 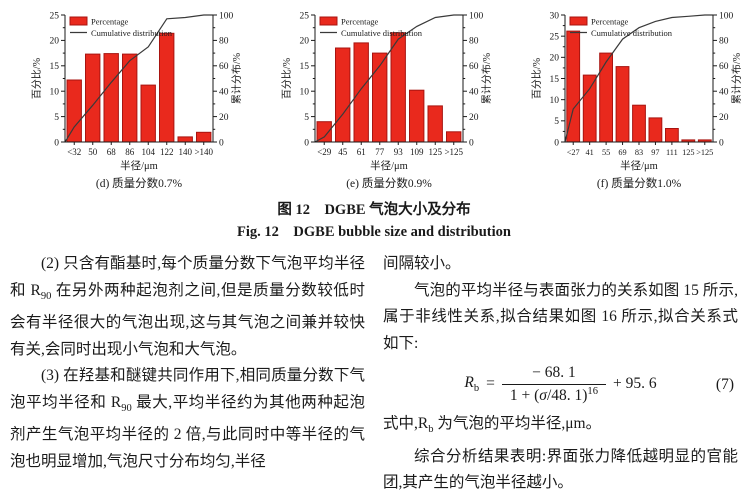 I want to click on svg-text: 41, so click(x=590, y=152).